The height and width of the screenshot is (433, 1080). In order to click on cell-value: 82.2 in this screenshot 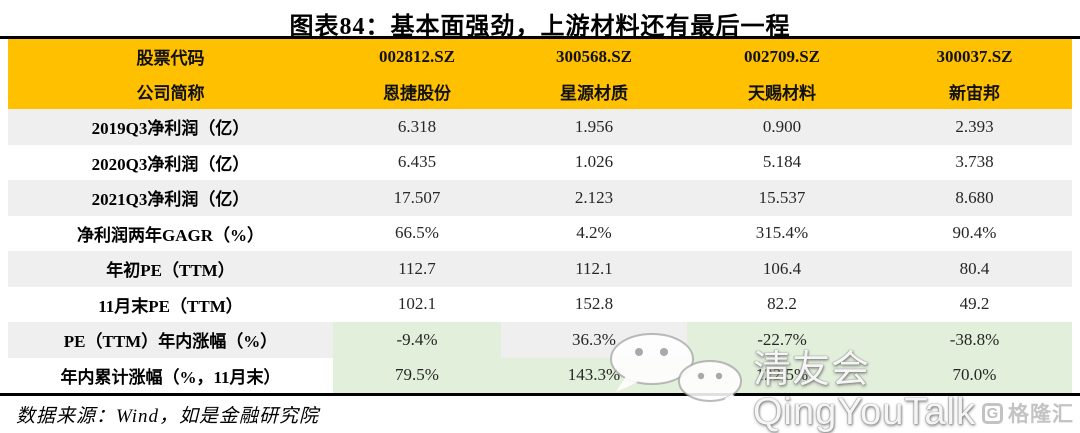, I will do `click(782, 304)`.